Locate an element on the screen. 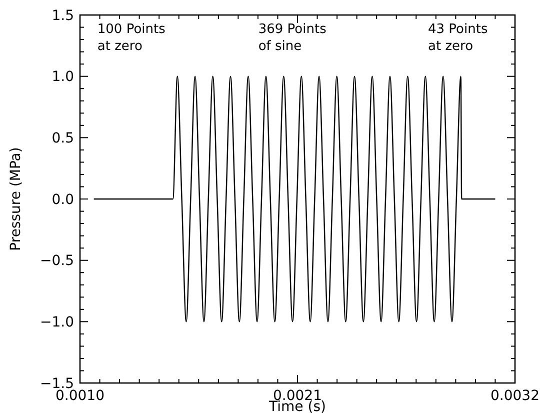  y-tick-label: −0.5 is located at coordinates (57, 261).